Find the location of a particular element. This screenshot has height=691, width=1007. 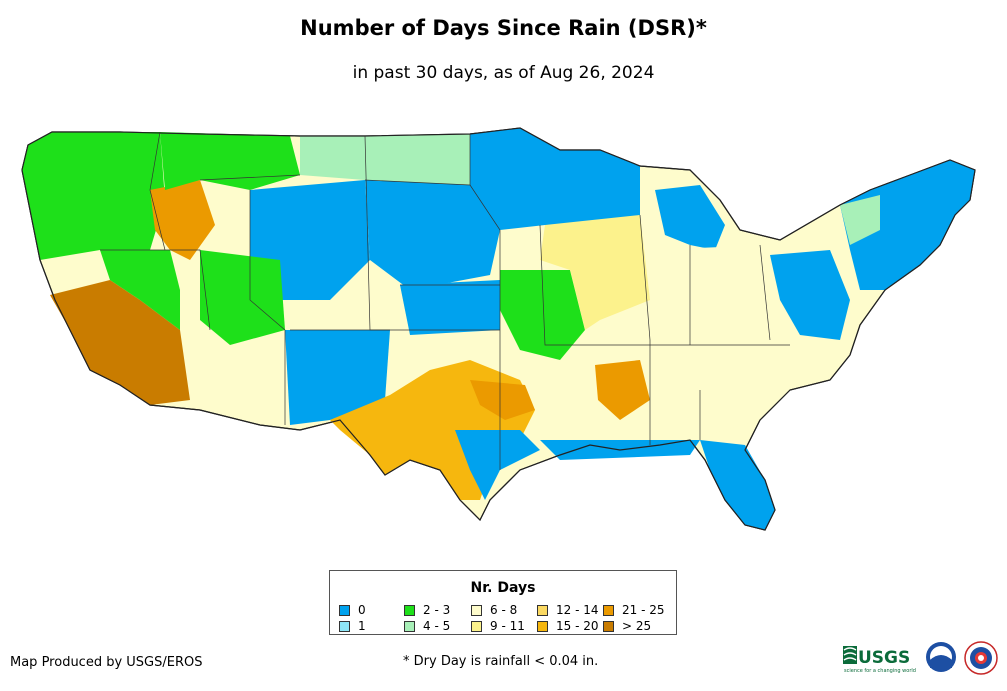

region-new-england-light is located at coordinates (860, 220).